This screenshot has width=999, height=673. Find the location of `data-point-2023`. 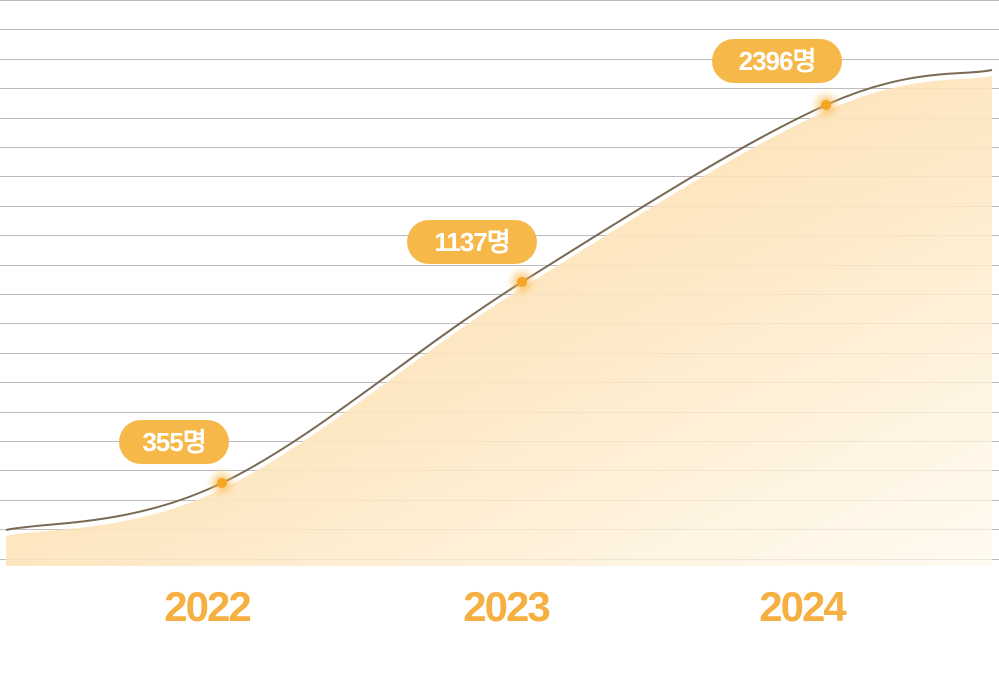

data-point-2023 is located at coordinates (522, 282).